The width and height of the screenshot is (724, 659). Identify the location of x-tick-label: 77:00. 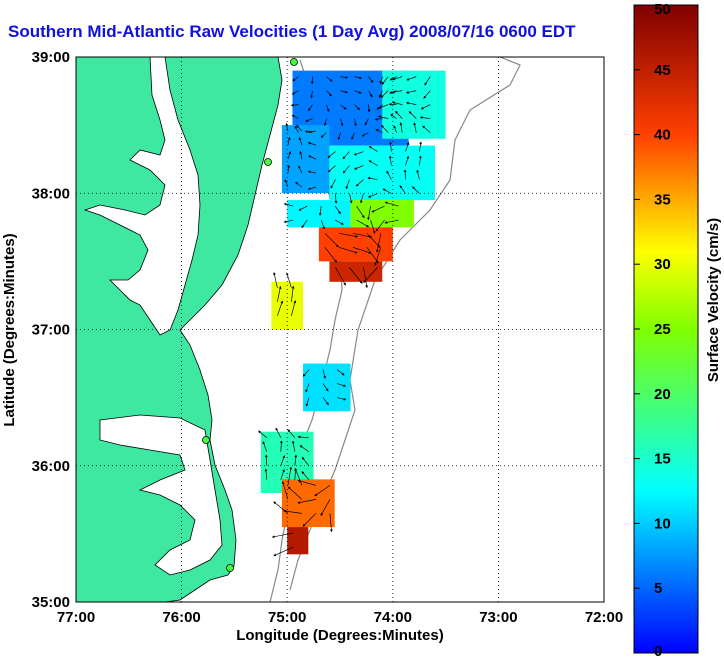
(76, 617).